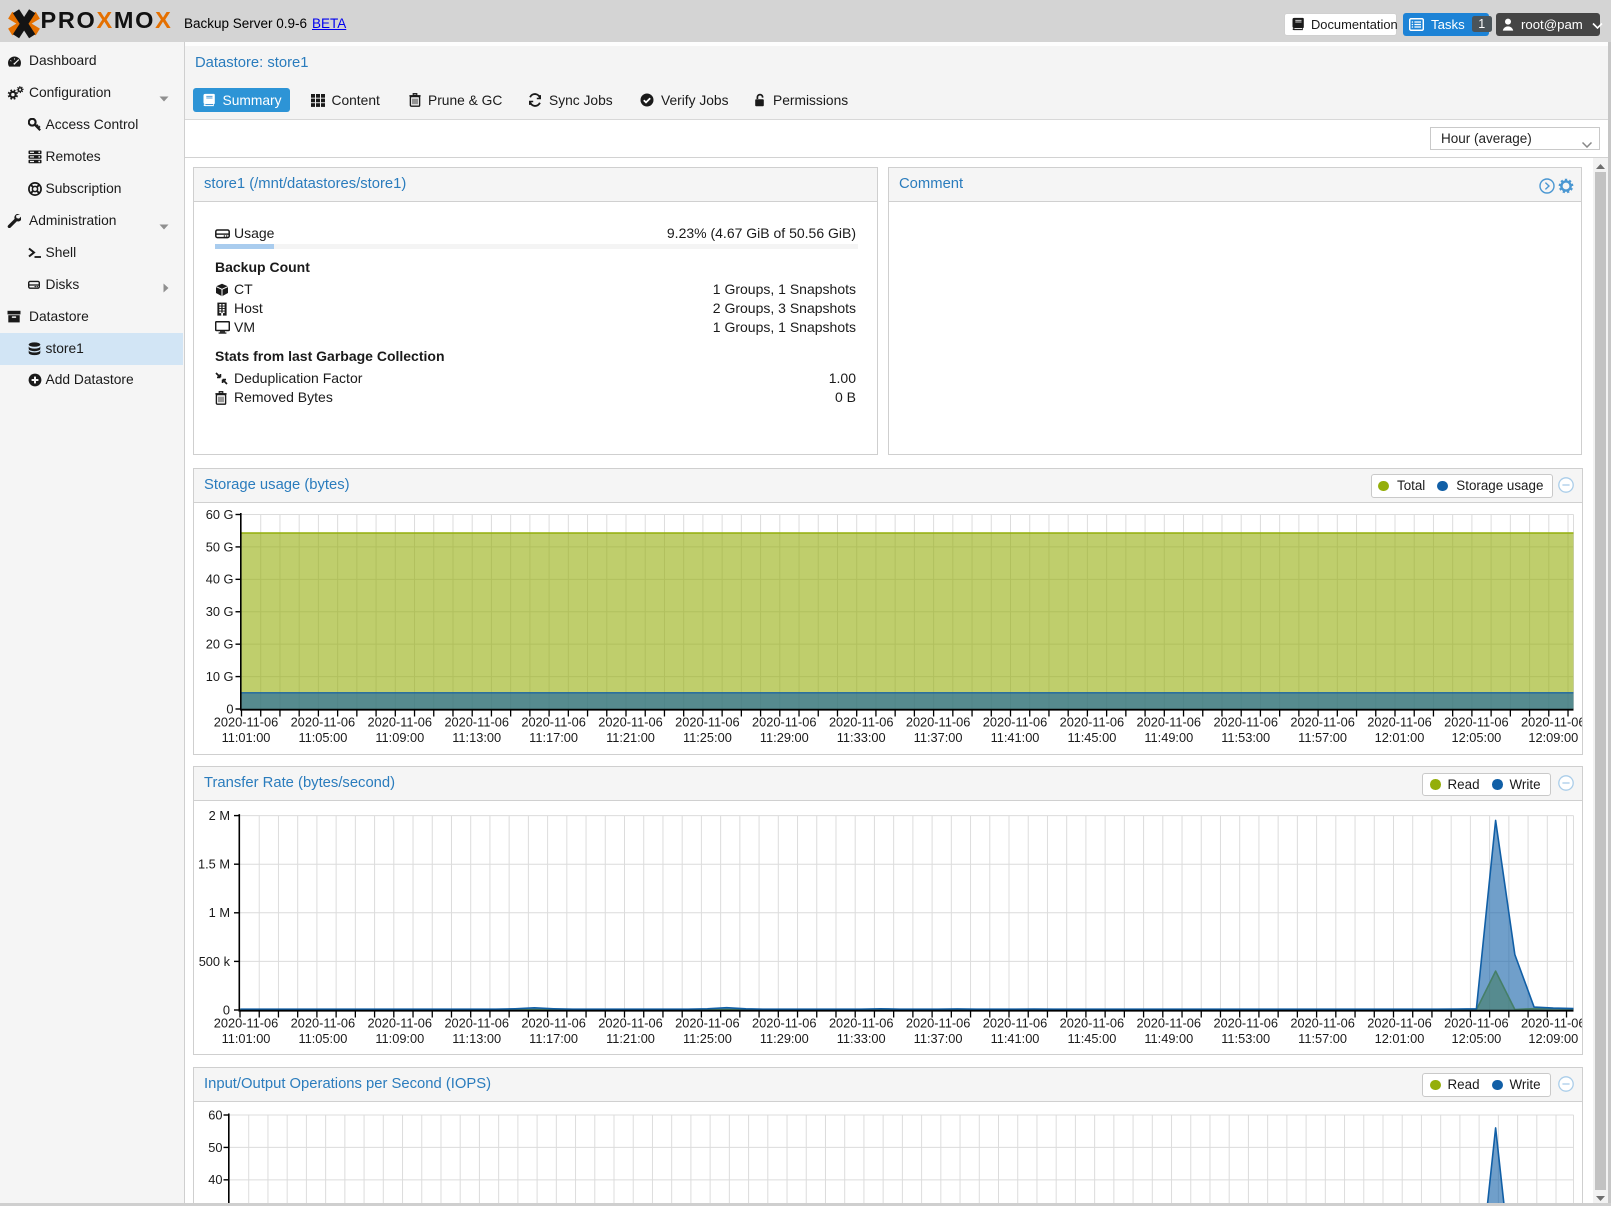 The height and width of the screenshot is (1206, 1611). Describe the element at coordinates (107, 20) in the screenshot. I see `svg-text: PROXMOX` at that location.